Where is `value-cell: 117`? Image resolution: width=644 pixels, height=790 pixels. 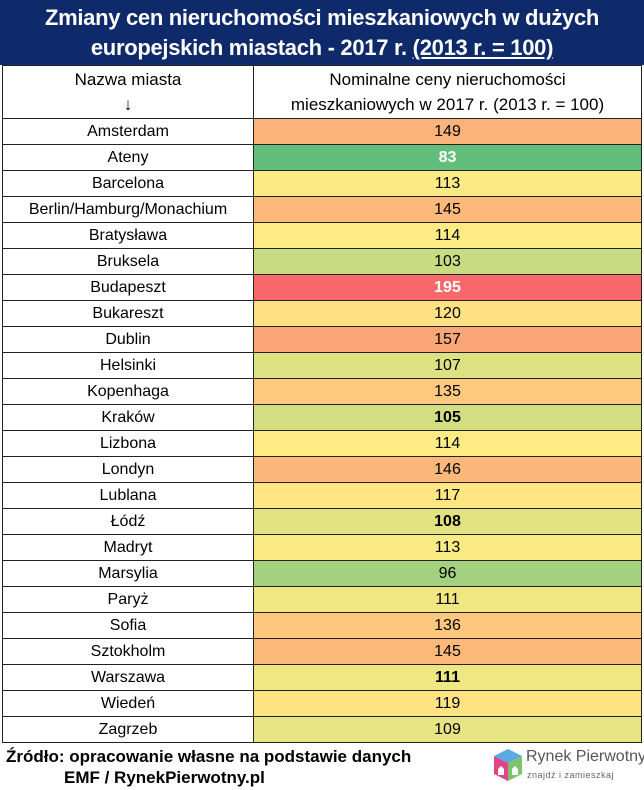
value-cell: 117 is located at coordinates (447, 495).